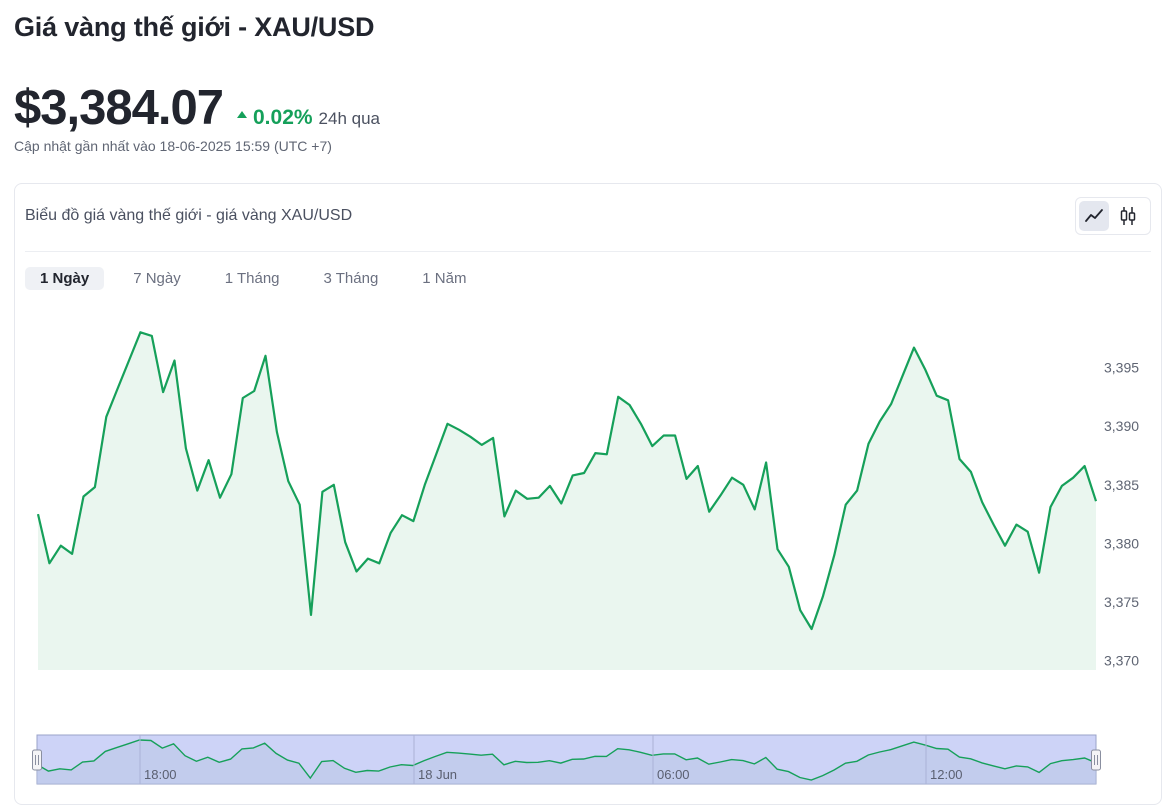  I want to click on current-price: $3,384.07, so click(119, 108).